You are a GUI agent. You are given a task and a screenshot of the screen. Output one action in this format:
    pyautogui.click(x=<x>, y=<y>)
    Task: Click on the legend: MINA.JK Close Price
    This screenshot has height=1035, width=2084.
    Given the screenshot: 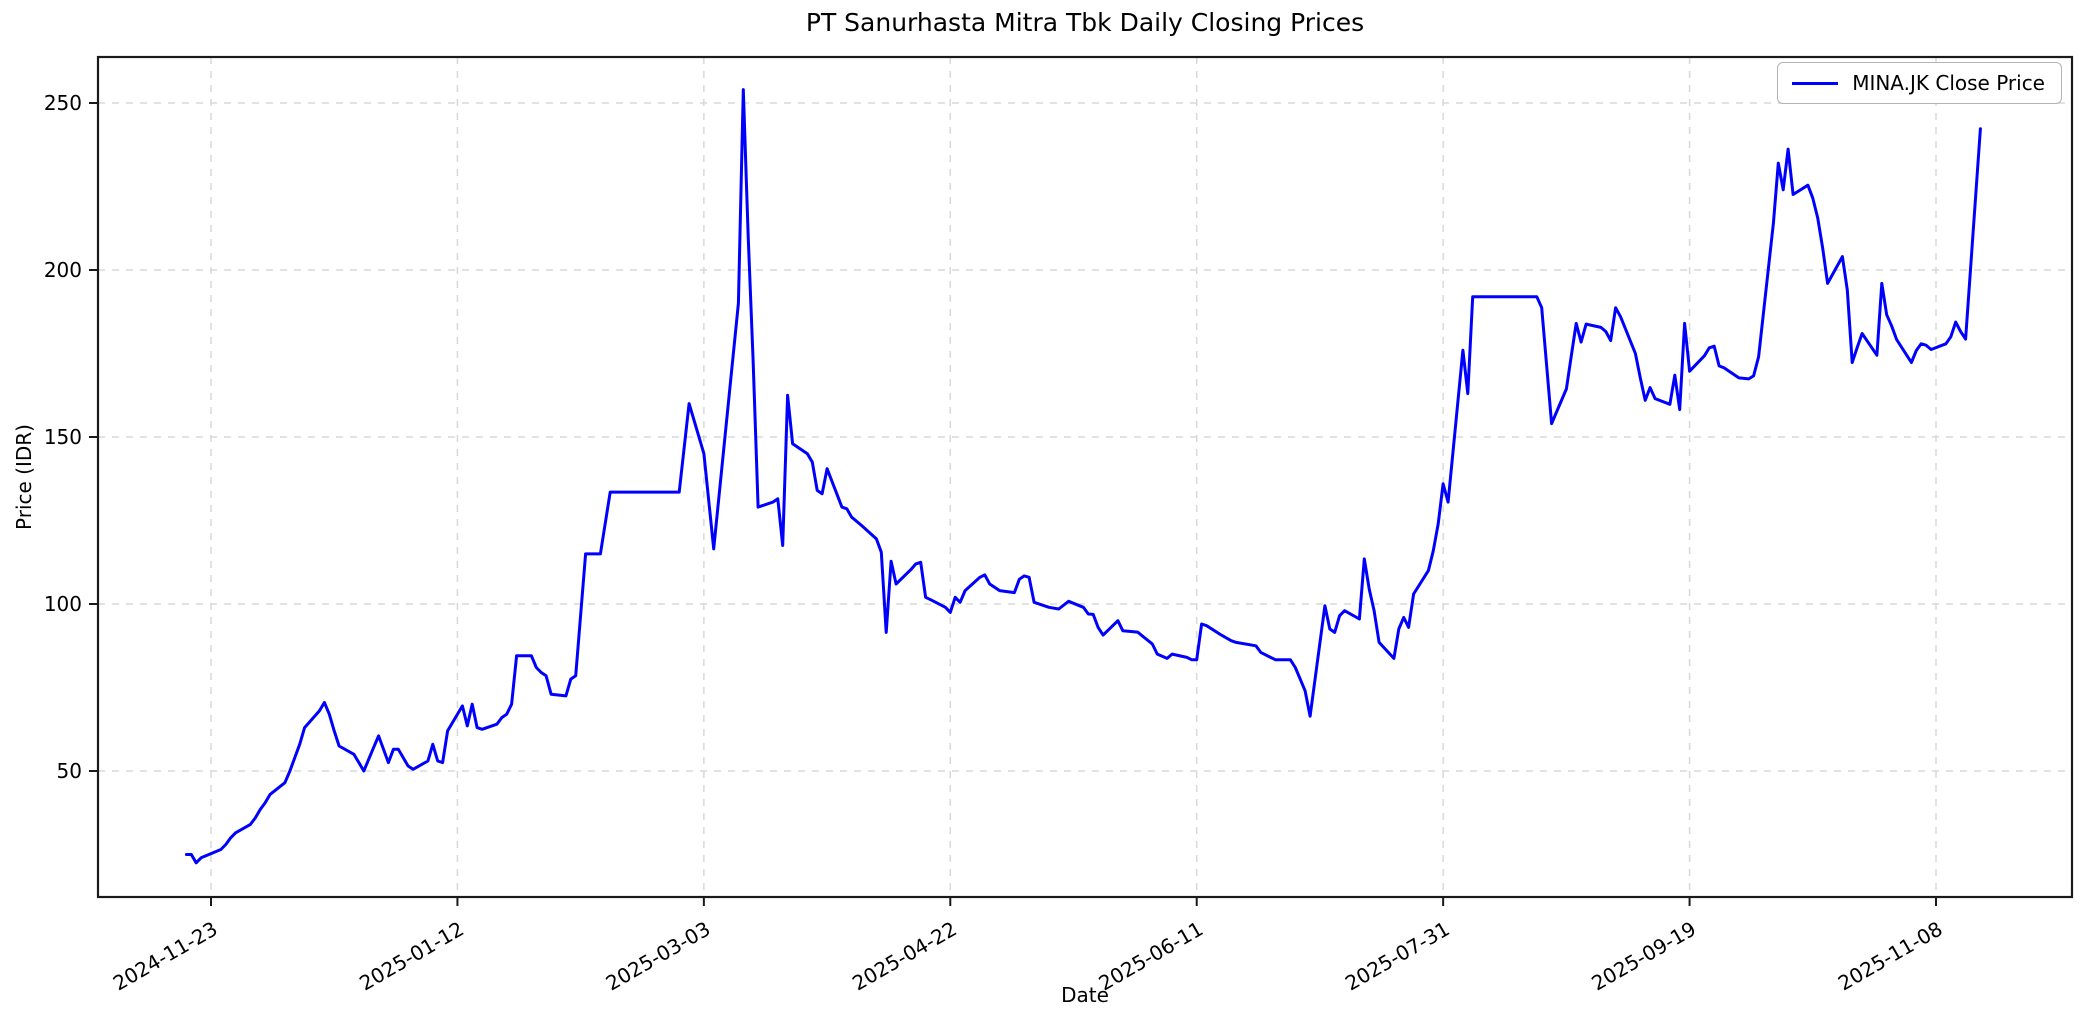 What is the action you would take?
    pyautogui.click(x=1919, y=83)
    